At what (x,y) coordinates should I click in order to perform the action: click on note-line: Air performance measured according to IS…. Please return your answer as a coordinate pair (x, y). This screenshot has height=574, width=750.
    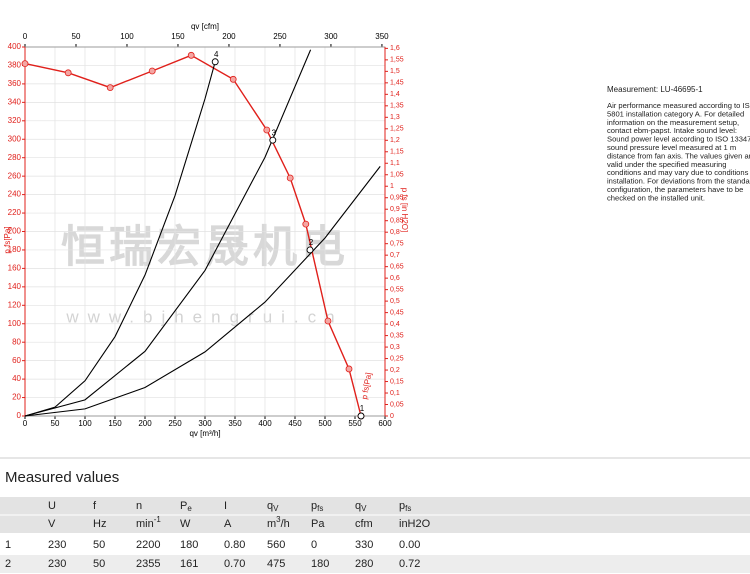
    Looking at the image, I should click on (678, 105).